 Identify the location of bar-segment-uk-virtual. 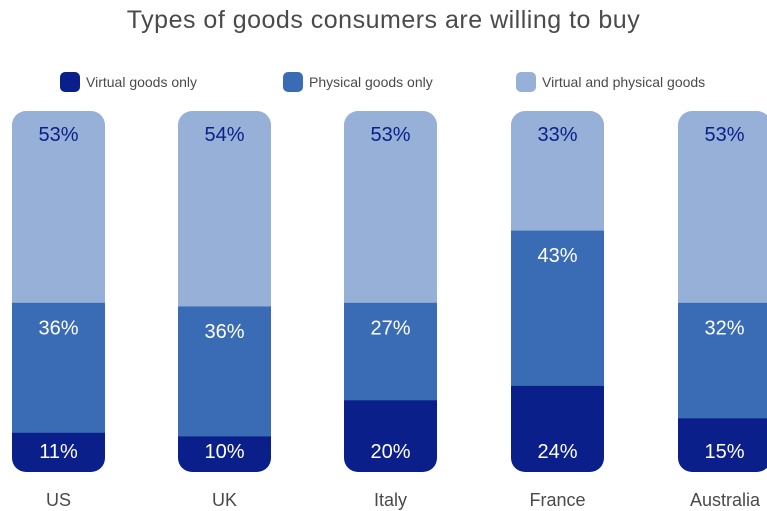
(224, 453).